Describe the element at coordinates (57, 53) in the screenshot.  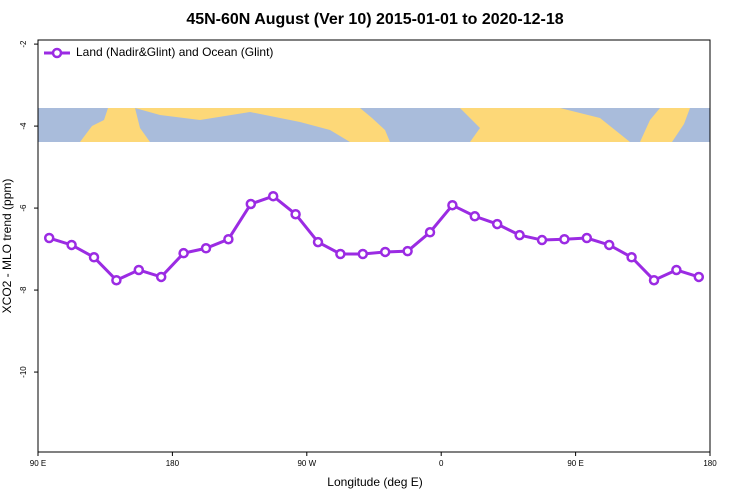
I see `legend-marker` at that location.